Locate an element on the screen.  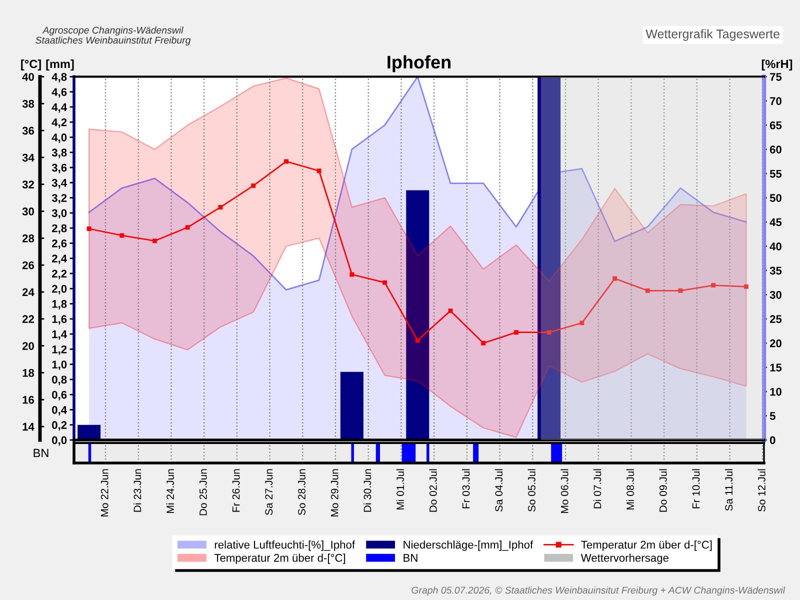
x-tick-label: Di 30.Jun is located at coordinates (367, 490).